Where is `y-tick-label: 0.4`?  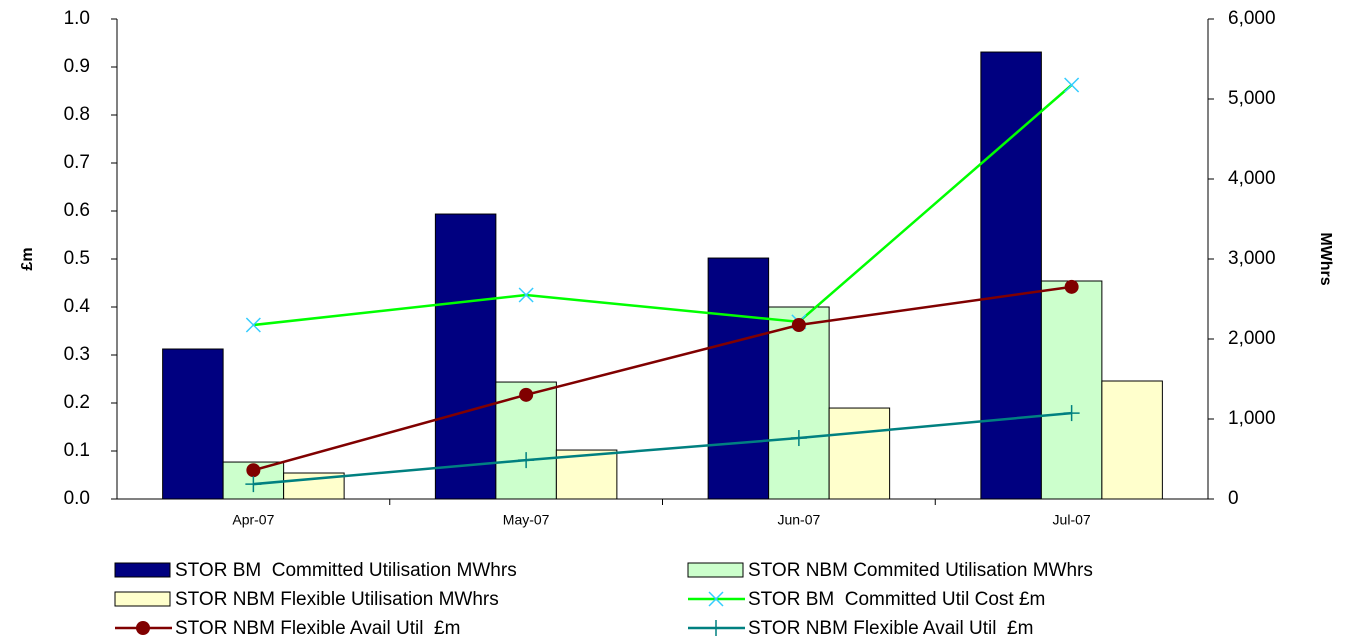 y-tick-label: 0.4 is located at coordinates (77, 306).